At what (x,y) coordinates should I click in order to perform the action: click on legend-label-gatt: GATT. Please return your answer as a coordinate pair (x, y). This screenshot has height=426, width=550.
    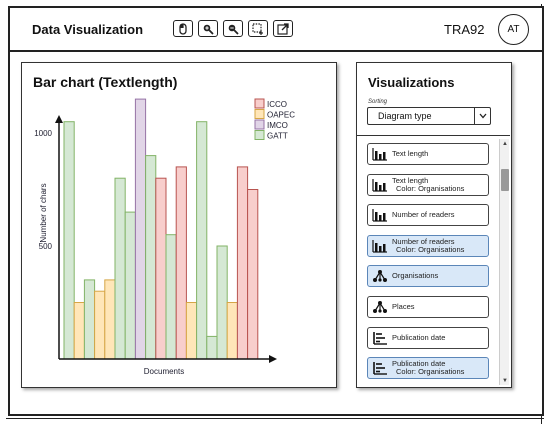
    Looking at the image, I should click on (277, 136).